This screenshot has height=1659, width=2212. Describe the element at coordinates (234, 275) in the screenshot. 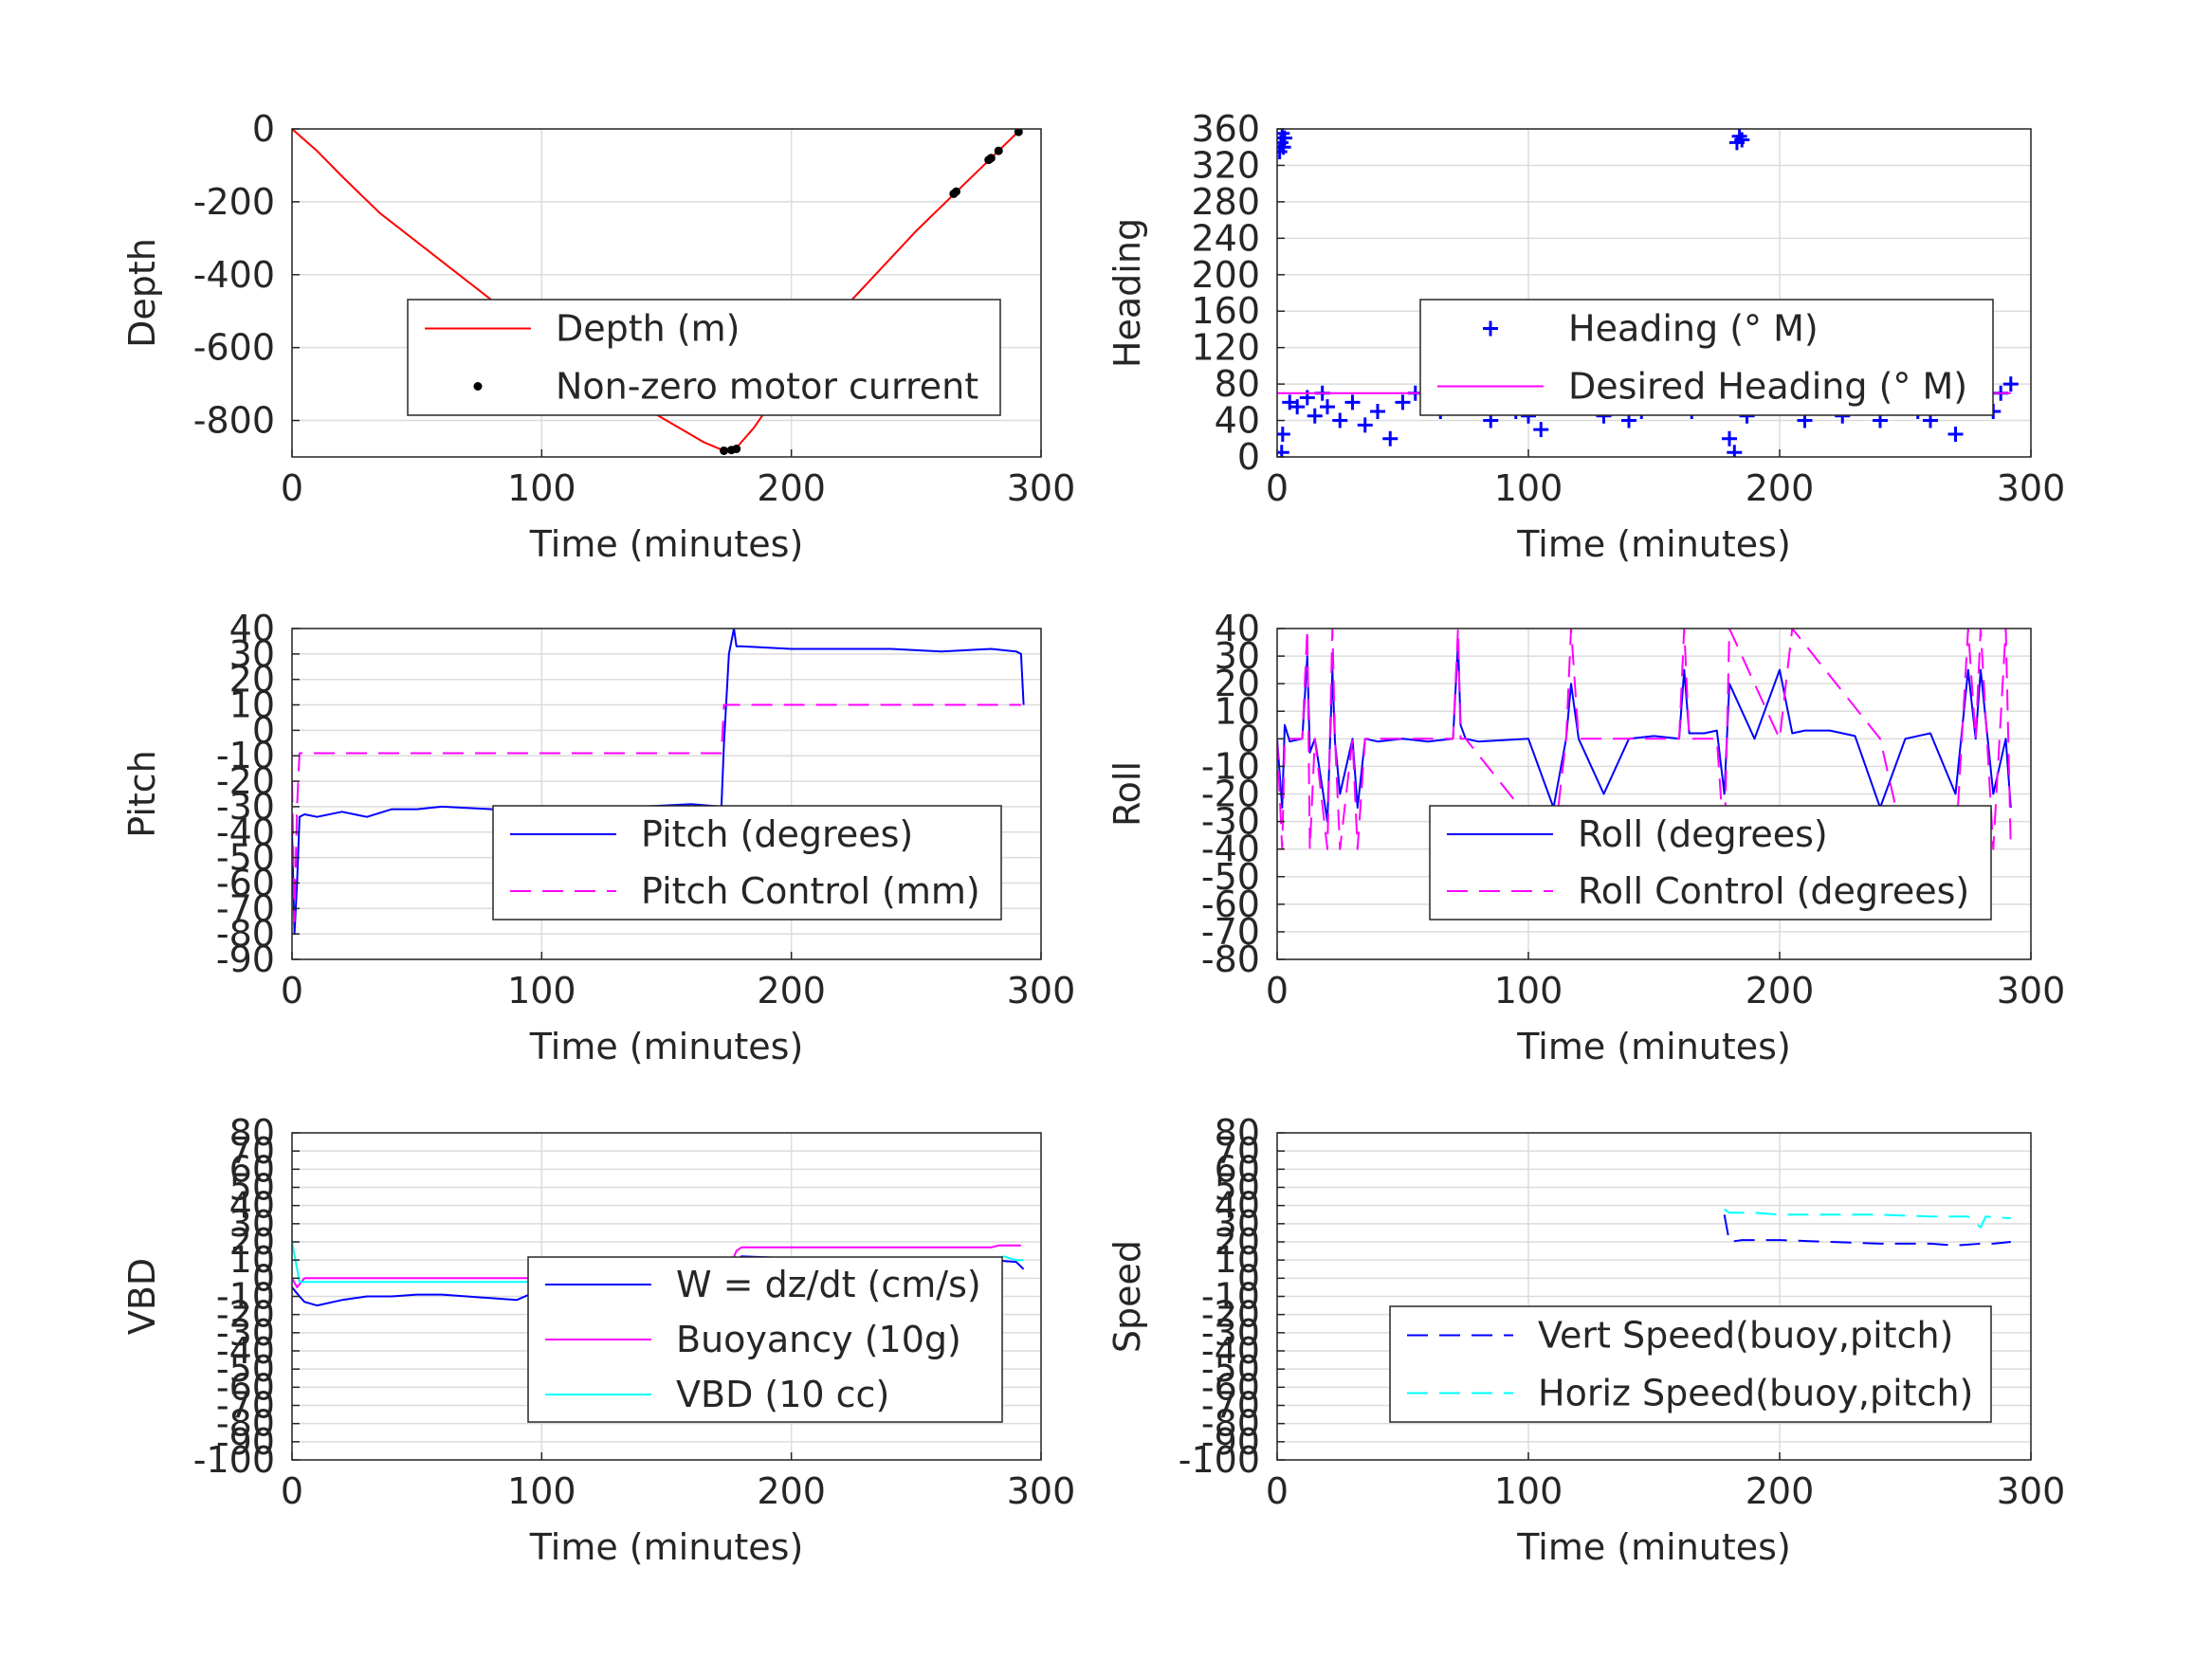

I see `depth-y-tick-label: -400` at that location.